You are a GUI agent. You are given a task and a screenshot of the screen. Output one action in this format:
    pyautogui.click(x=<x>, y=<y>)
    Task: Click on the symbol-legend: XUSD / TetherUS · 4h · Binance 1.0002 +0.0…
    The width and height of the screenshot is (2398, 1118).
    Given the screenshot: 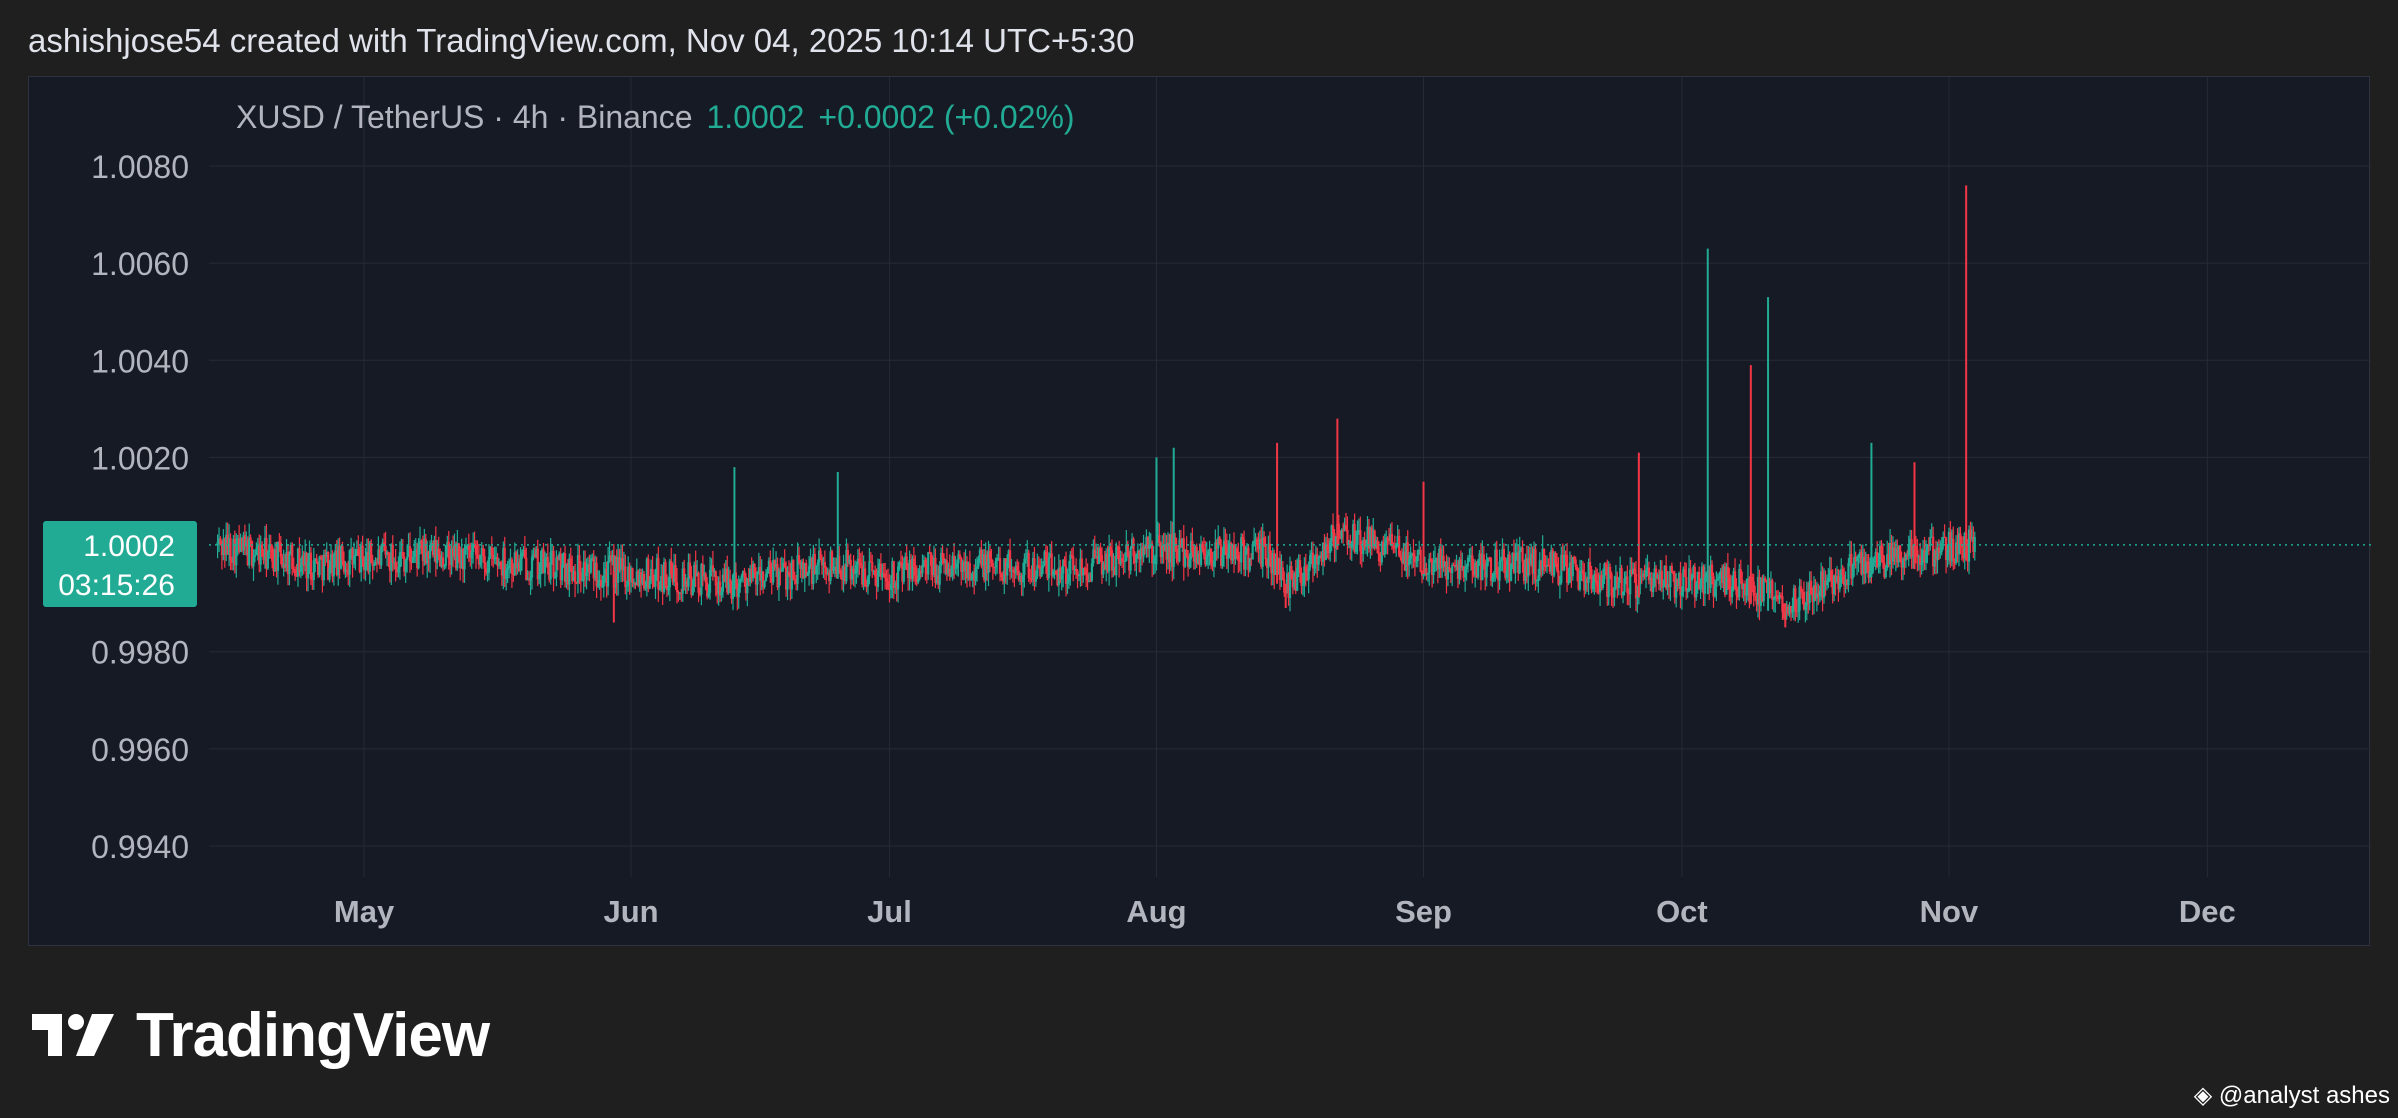 What is the action you would take?
    pyautogui.click(x=655, y=117)
    